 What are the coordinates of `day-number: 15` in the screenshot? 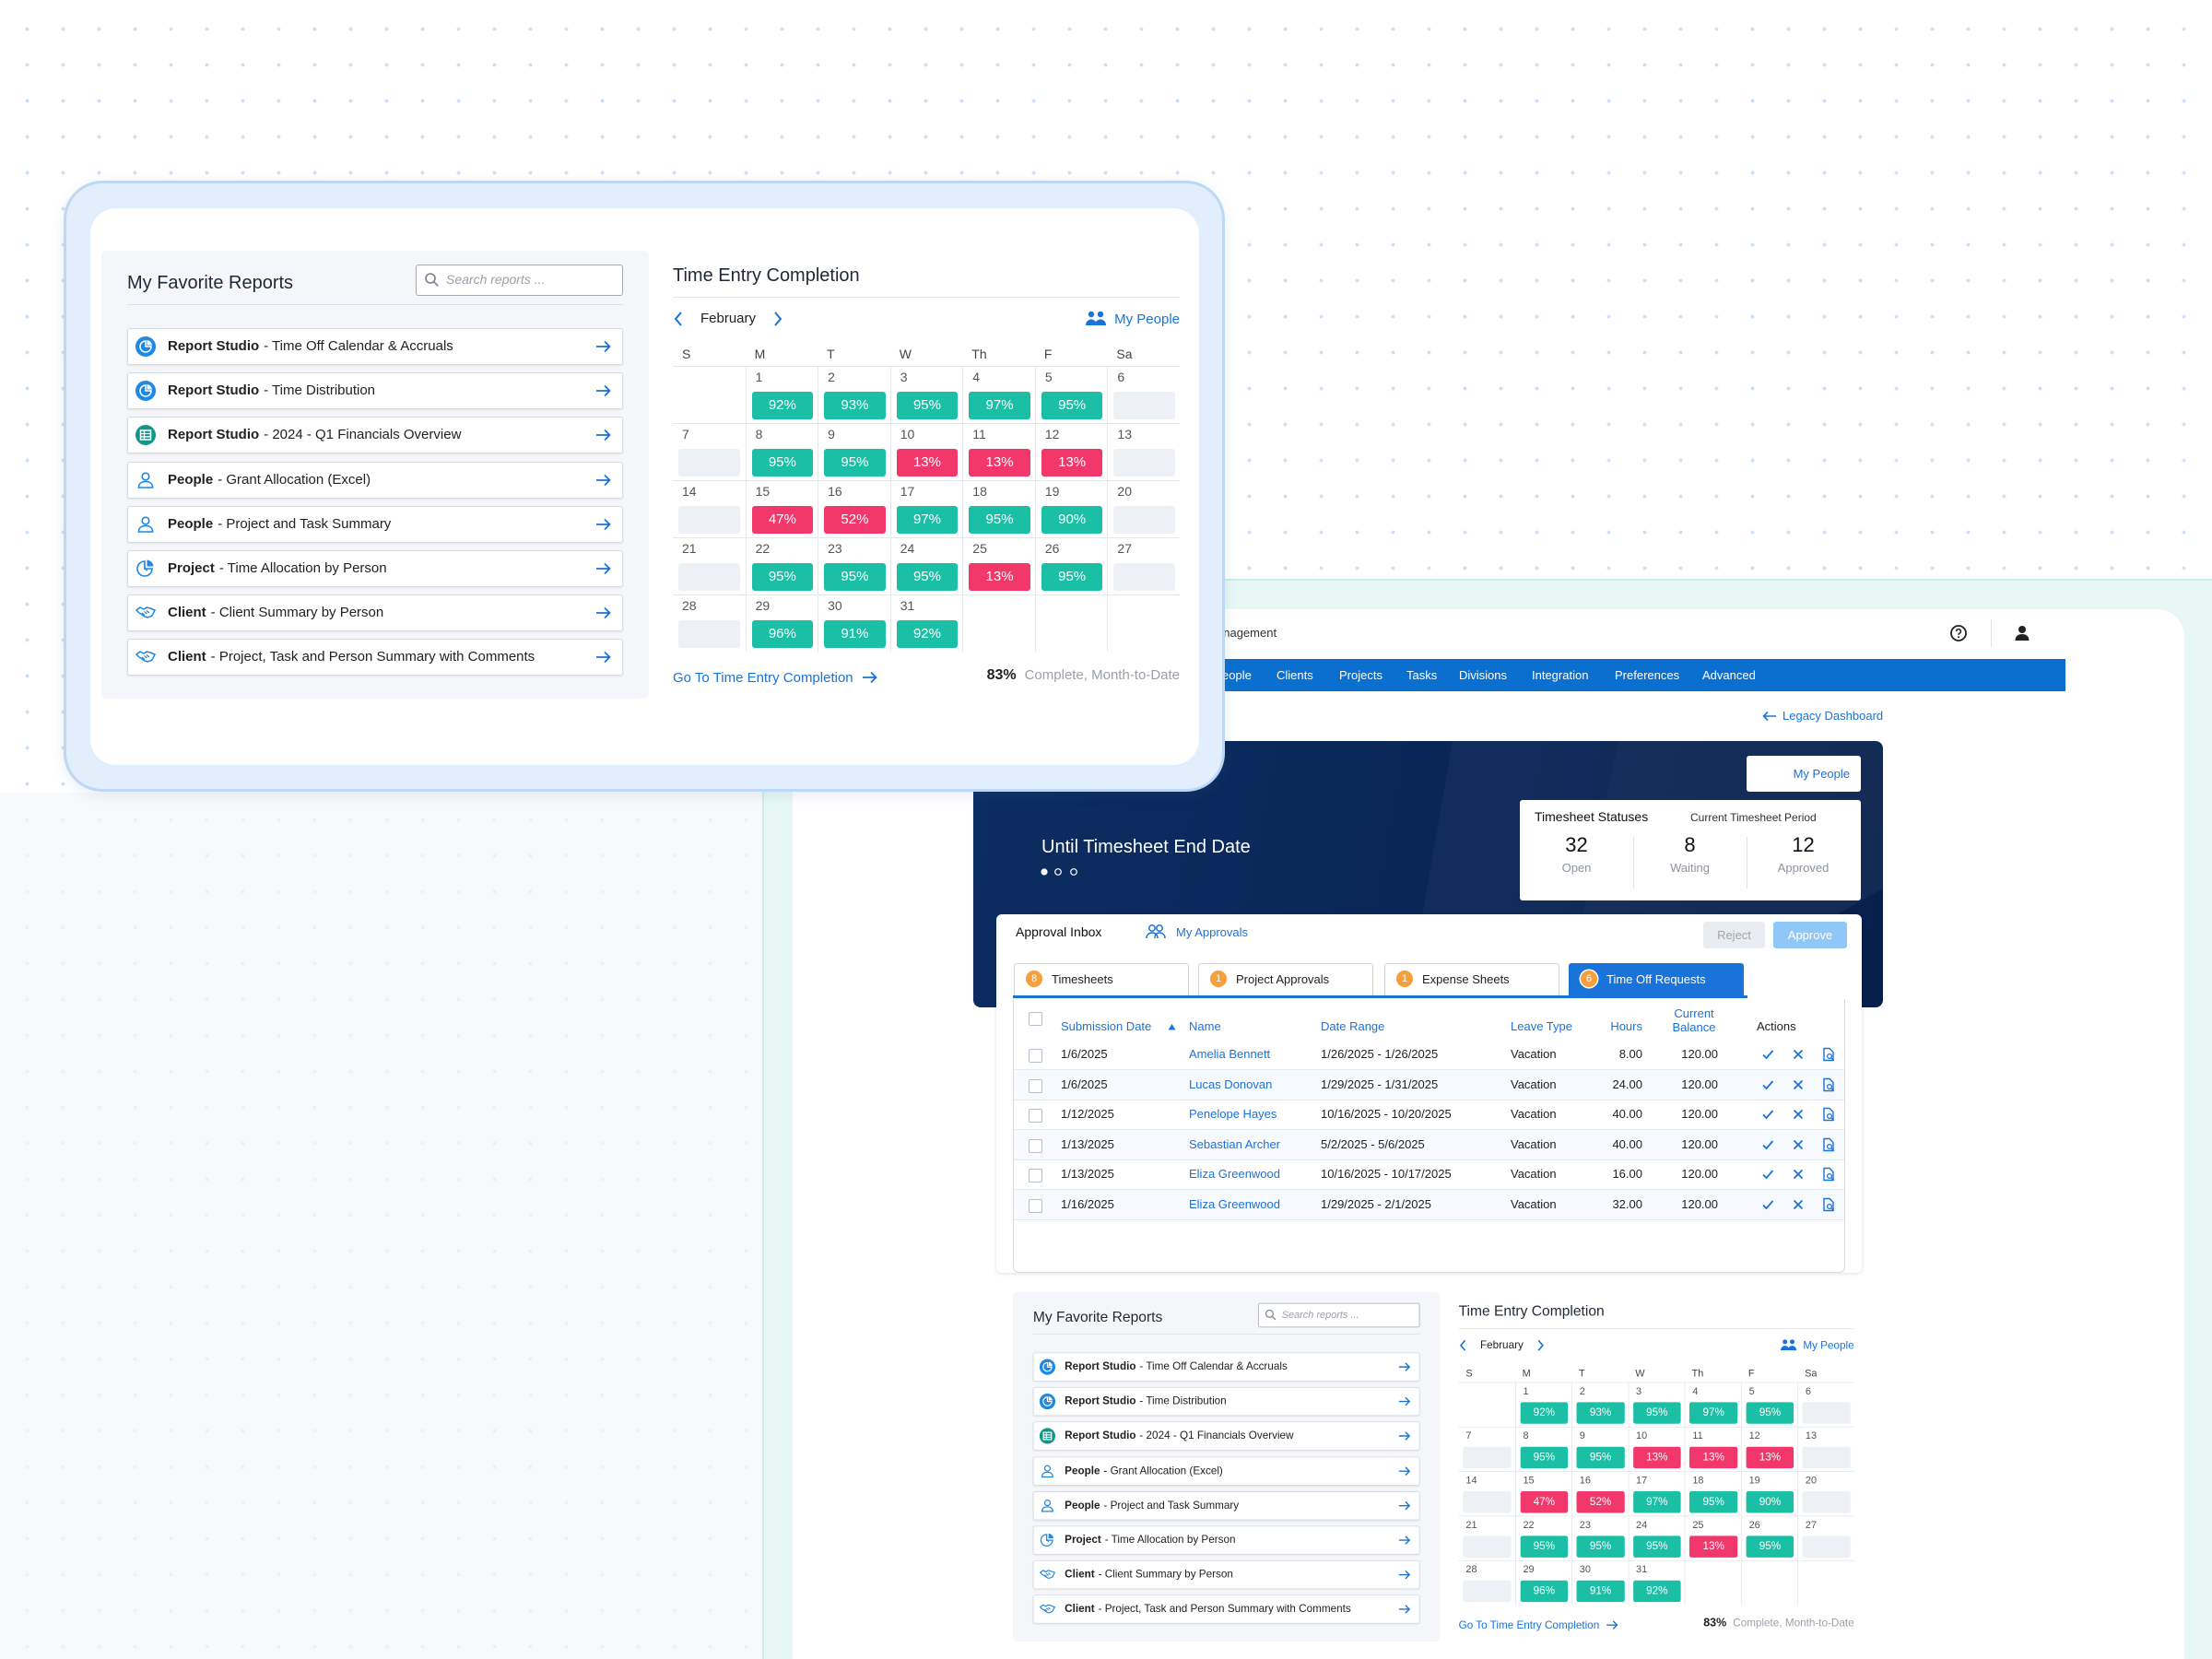 It's located at (763, 491).